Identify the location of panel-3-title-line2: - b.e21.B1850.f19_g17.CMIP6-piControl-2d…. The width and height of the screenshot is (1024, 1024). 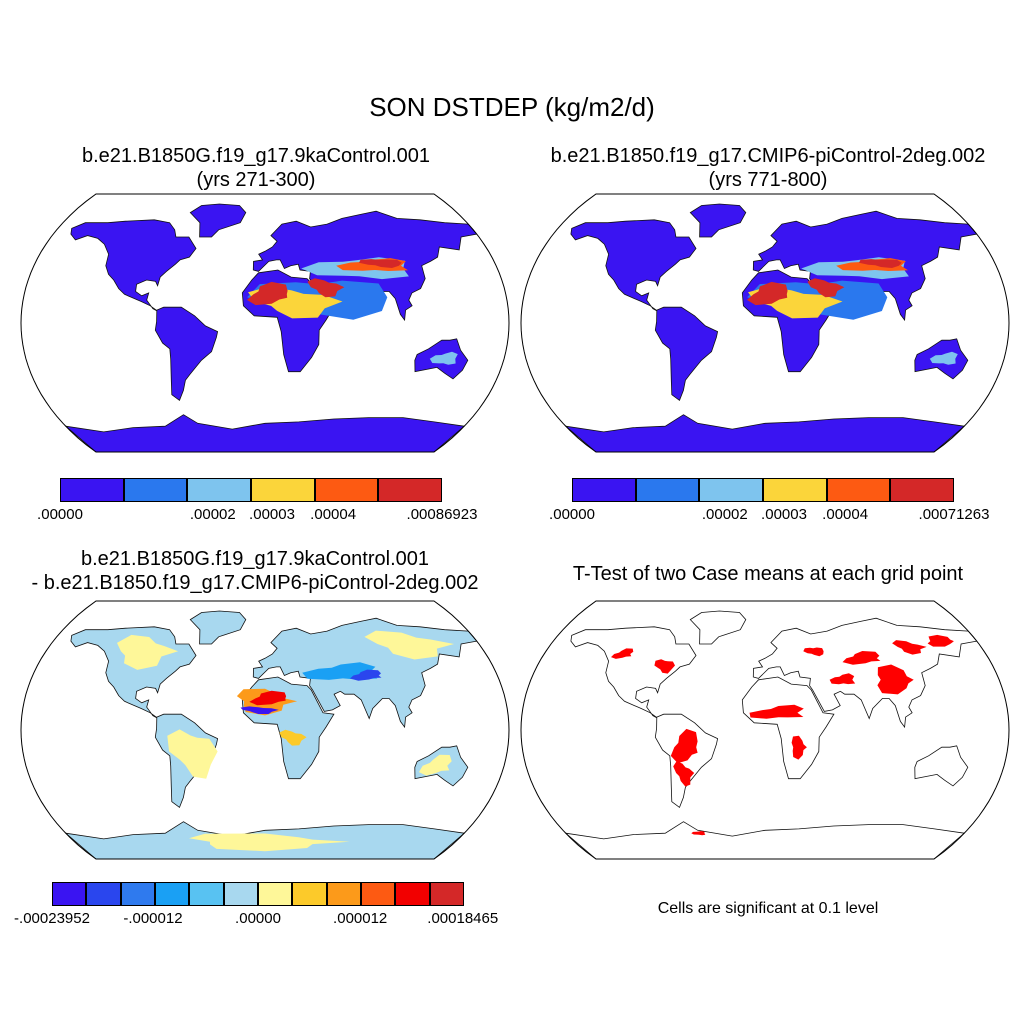
(255, 583).